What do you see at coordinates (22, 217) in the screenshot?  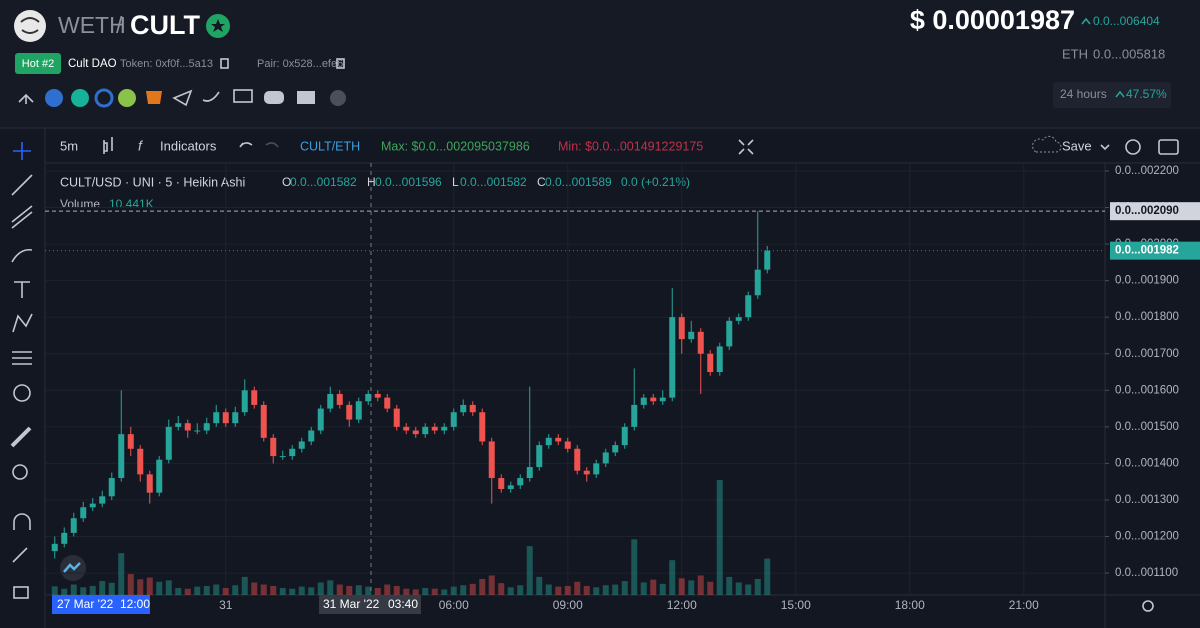 I see `fib-tool` at bounding box center [22, 217].